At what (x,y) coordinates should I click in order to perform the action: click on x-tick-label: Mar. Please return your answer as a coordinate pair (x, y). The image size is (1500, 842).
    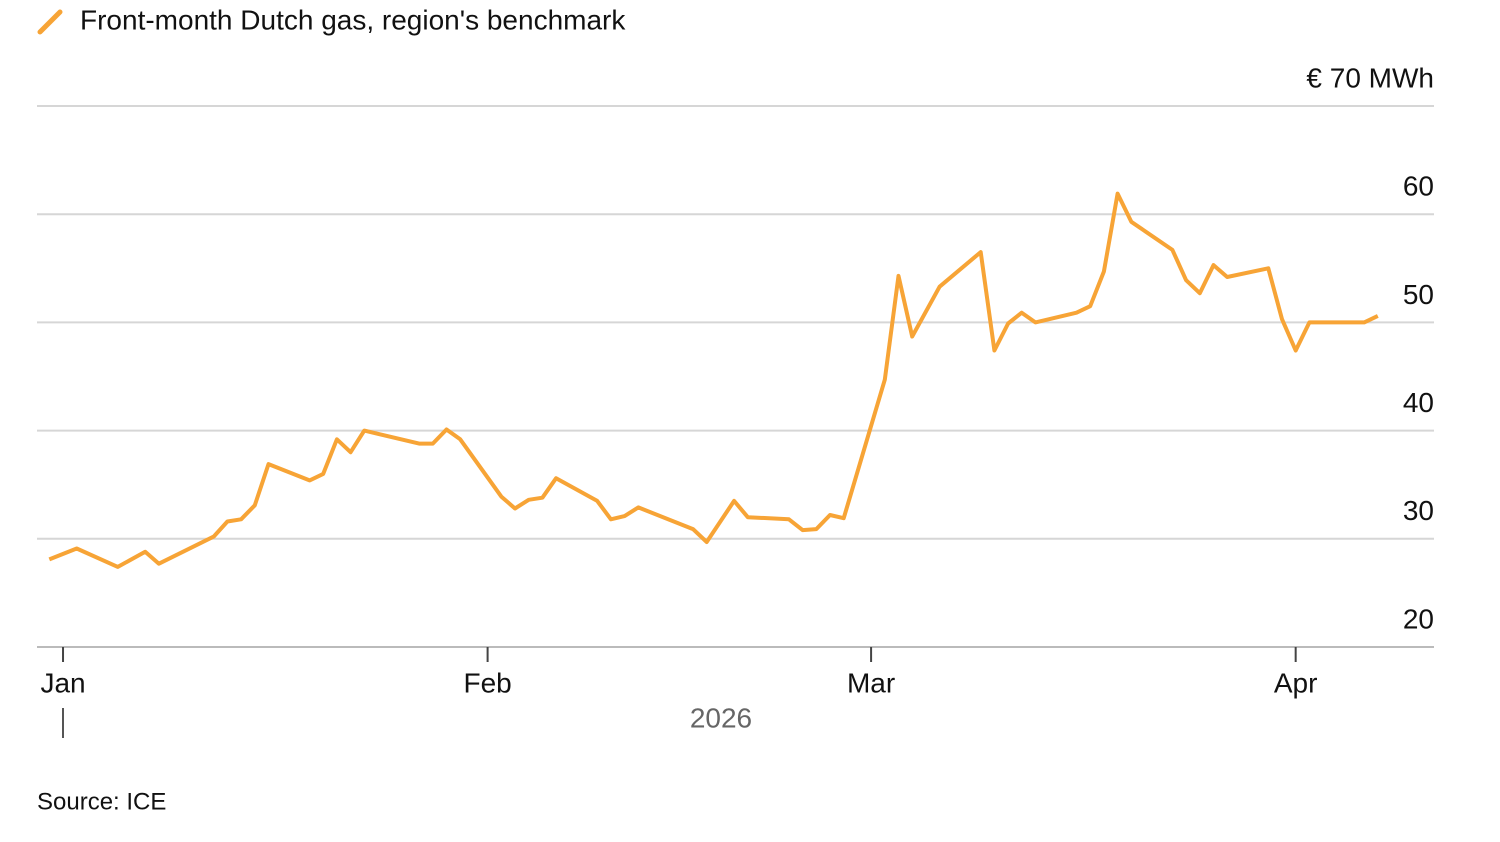
    Looking at the image, I should click on (871, 682).